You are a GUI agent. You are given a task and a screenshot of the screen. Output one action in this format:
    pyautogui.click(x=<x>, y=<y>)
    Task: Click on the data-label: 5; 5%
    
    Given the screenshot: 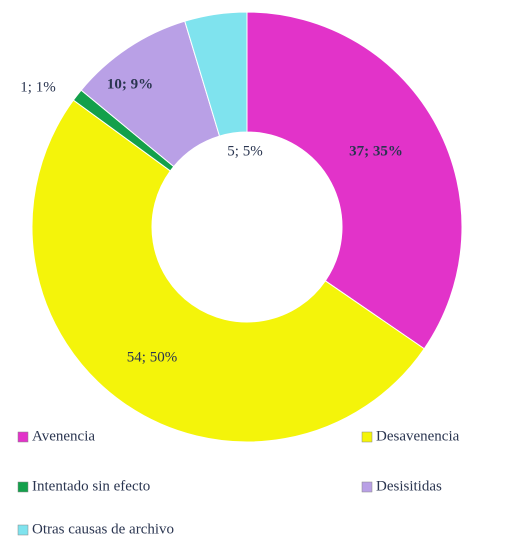 What is the action you would take?
    pyautogui.click(x=244, y=151)
    